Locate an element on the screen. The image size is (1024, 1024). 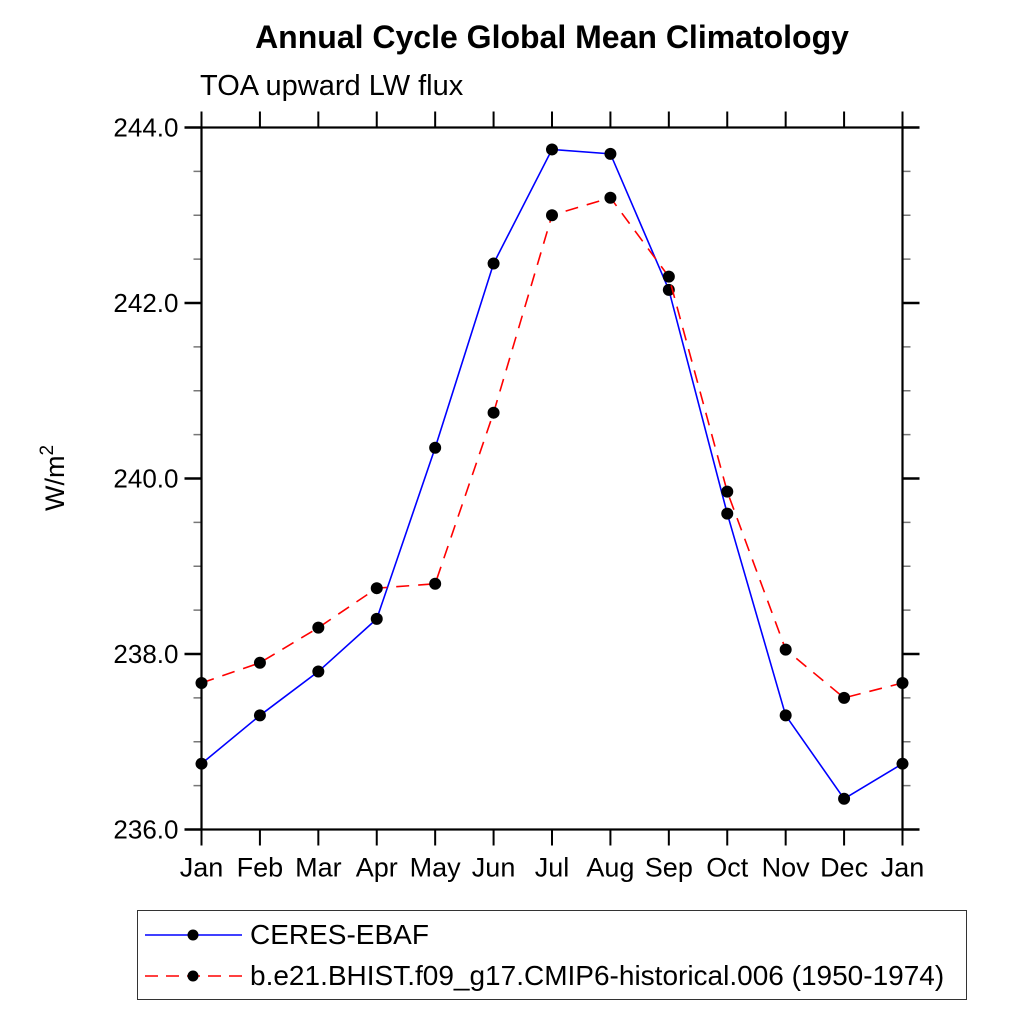
chart-title: Annual Cycle Global Mean Climatology is located at coordinates (552, 37).